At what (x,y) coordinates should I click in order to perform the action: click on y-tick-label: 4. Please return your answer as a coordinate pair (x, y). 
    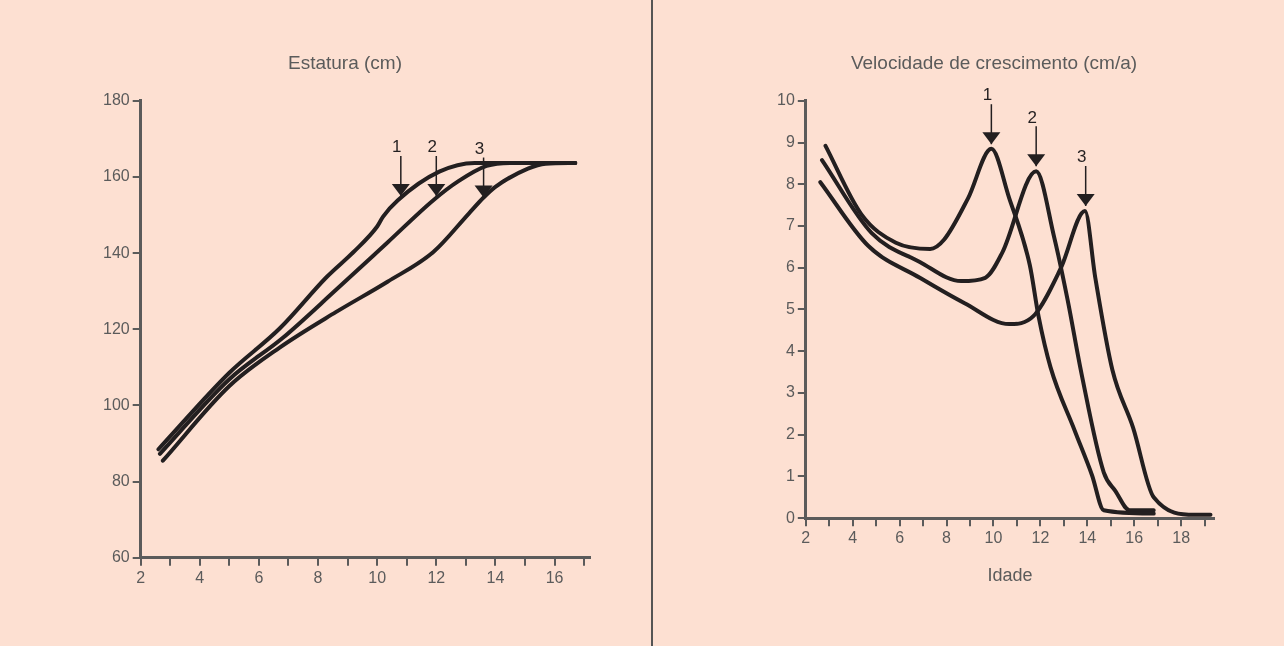
    Looking at the image, I should click on (790, 350).